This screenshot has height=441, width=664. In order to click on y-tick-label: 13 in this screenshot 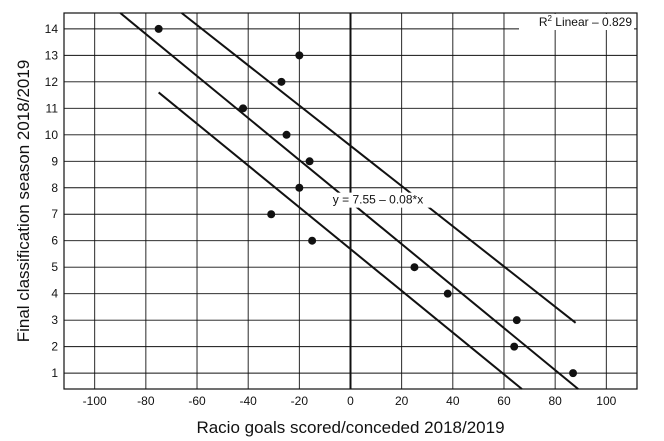, I will do `click(52, 55)`.